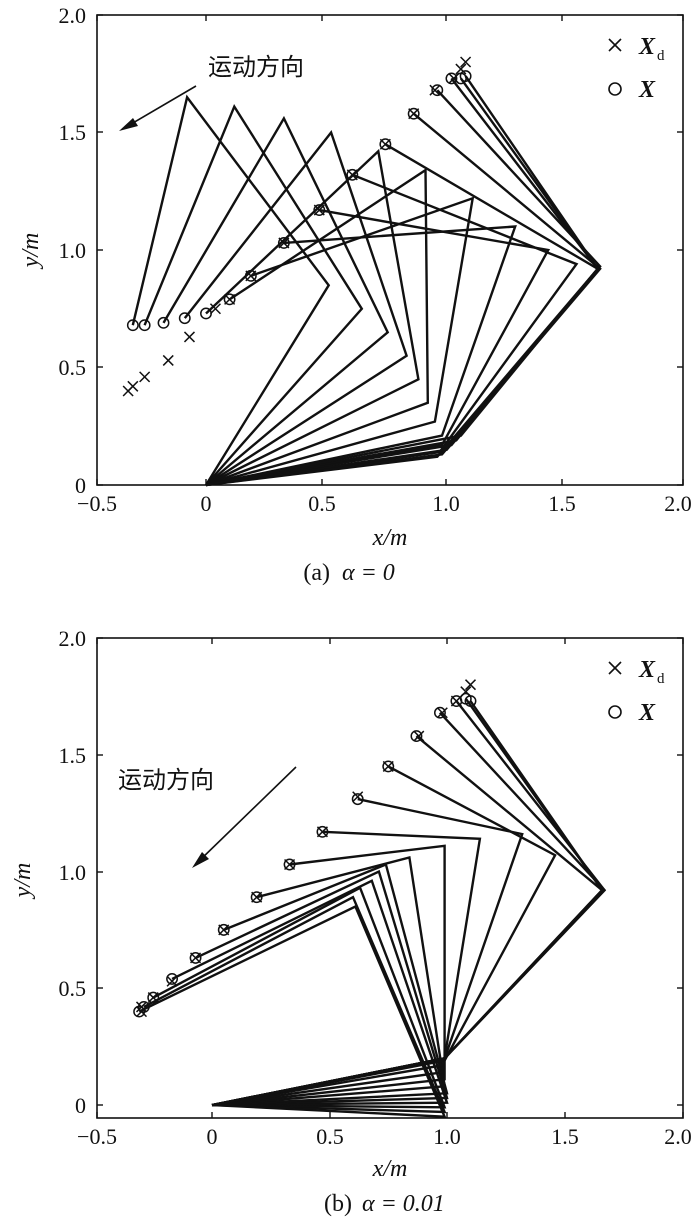 The width and height of the screenshot is (700, 1227). Describe the element at coordinates (97, 1136) in the screenshot. I see `x-tick-label: −0.5` at that location.